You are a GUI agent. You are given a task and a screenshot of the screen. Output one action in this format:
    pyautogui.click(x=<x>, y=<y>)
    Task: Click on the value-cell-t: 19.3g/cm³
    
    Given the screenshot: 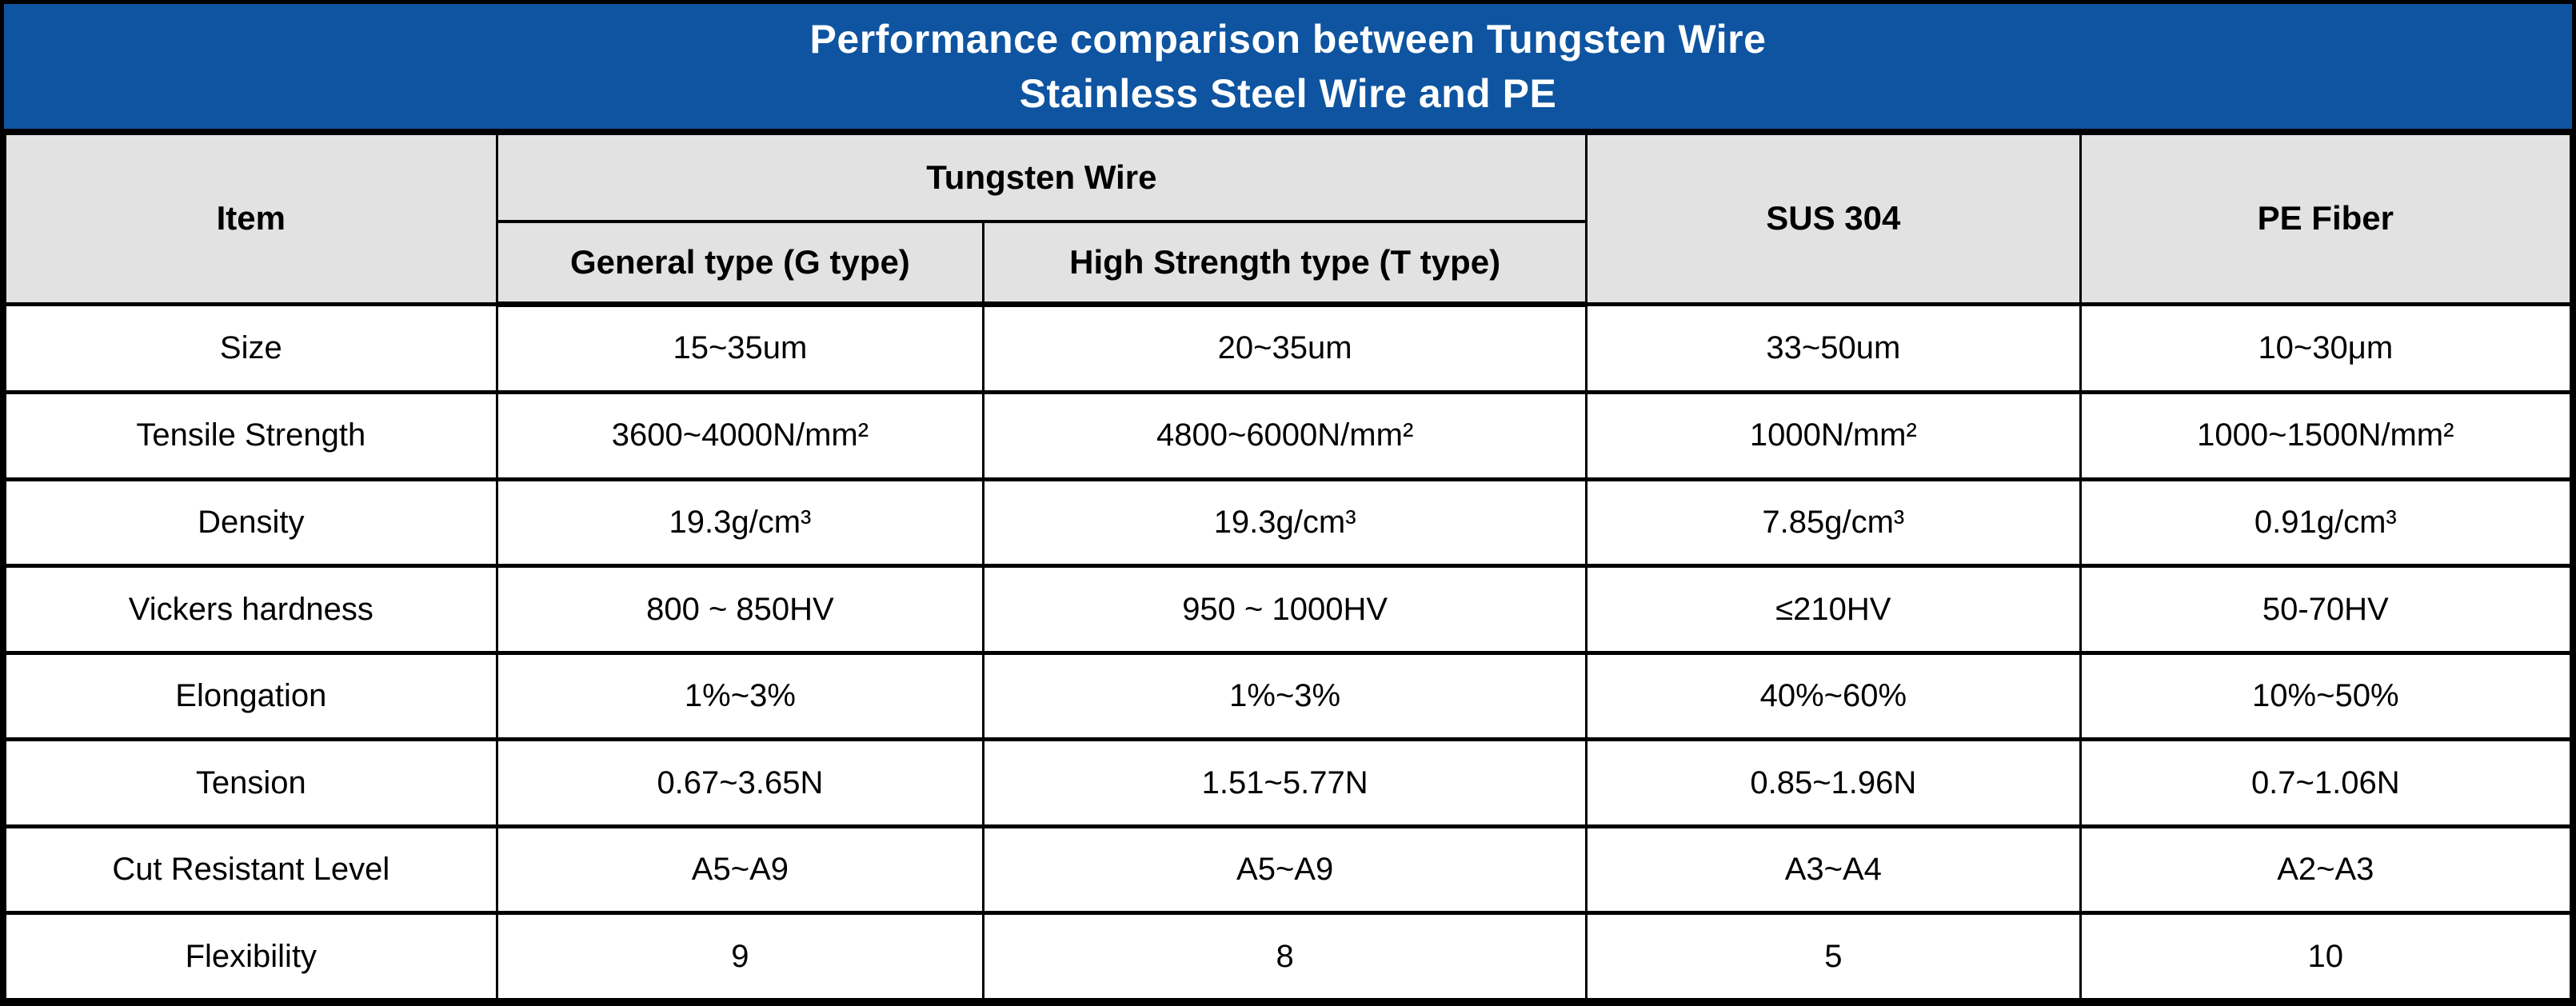 What is the action you would take?
    pyautogui.click(x=1285, y=523)
    